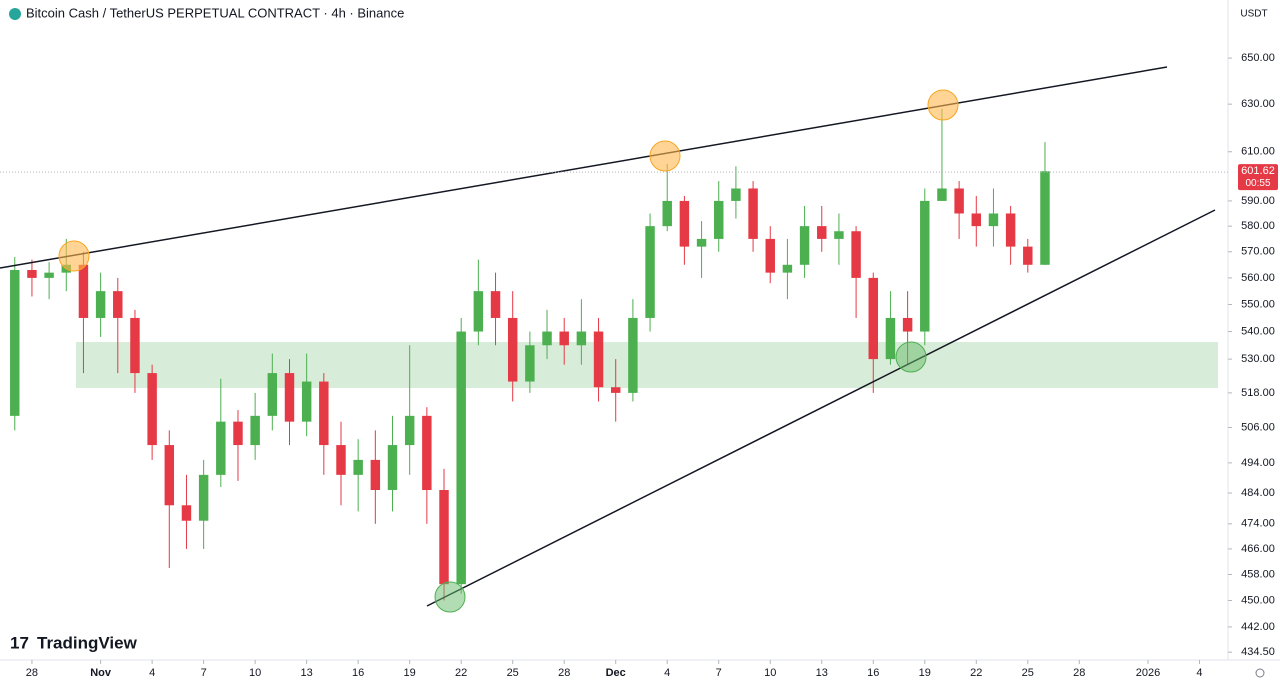 The height and width of the screenshot is (685, 1280). What do you see at coordinates (1258, 278) in the screenshot?
I see `y-tick-label: 560.00` at bounding box center [1258, 278].